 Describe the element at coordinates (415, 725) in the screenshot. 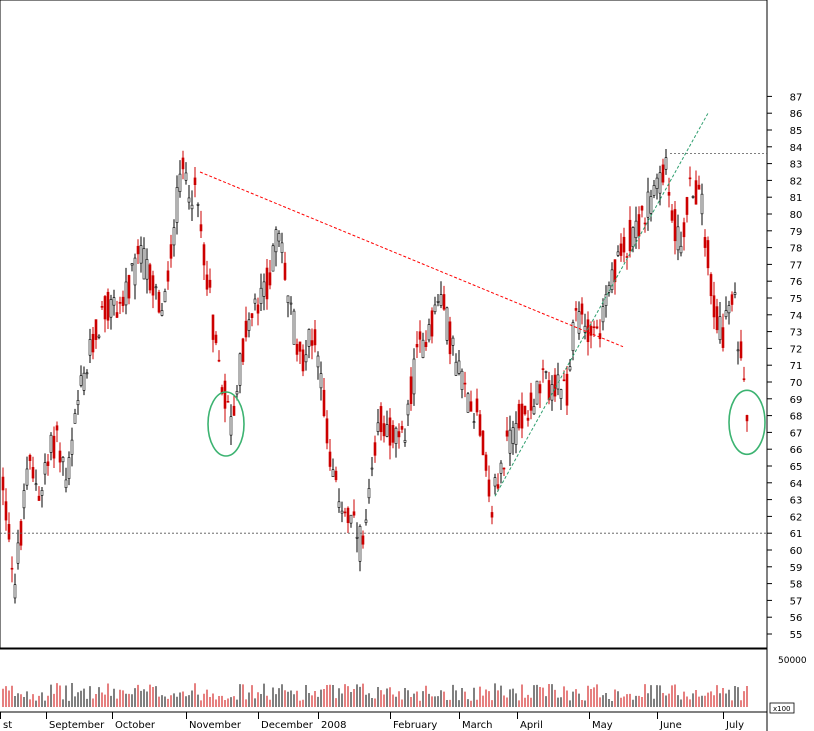

I see `month-label: February` at that location.